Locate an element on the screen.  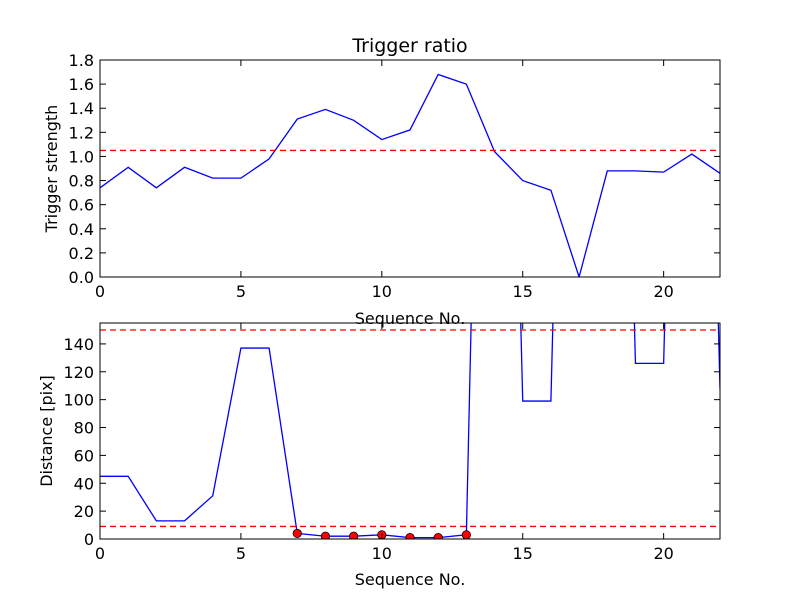
y-tick-label: 0.8 is located at coordinates (81, 181).